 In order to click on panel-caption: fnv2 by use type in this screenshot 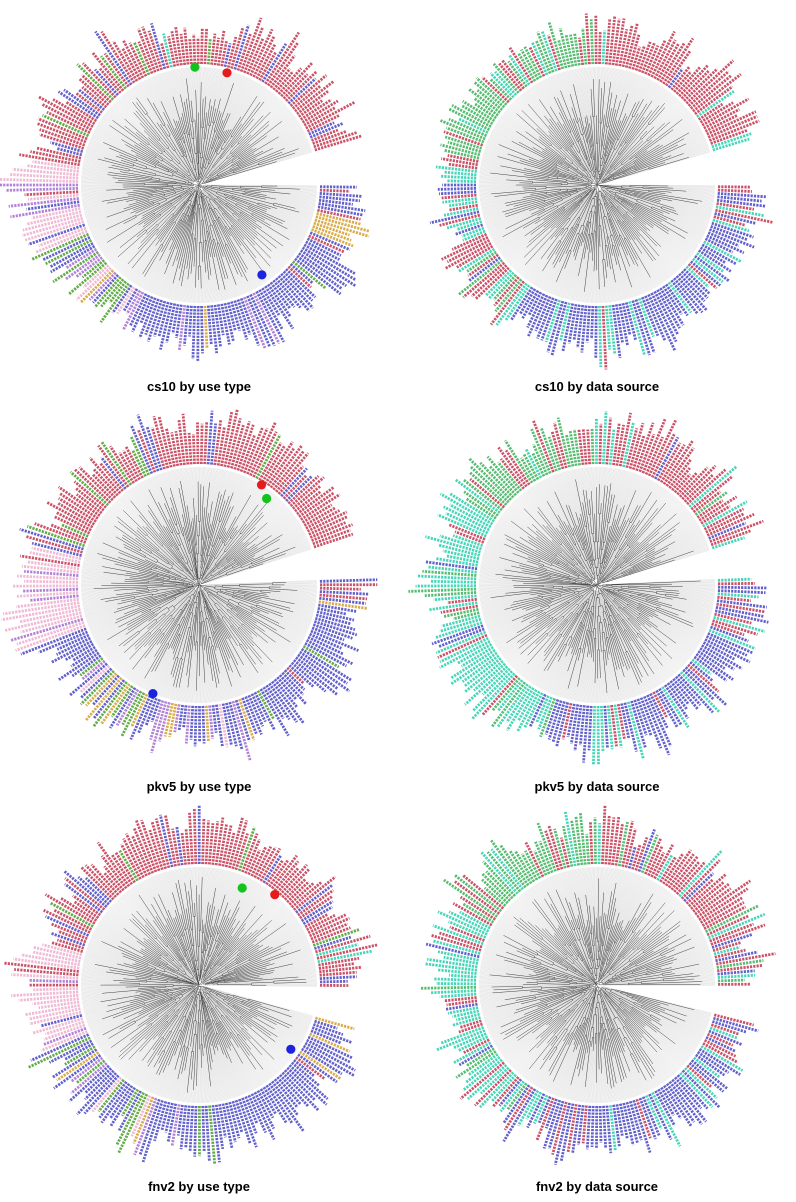, I will do `click(199, 1186)`.